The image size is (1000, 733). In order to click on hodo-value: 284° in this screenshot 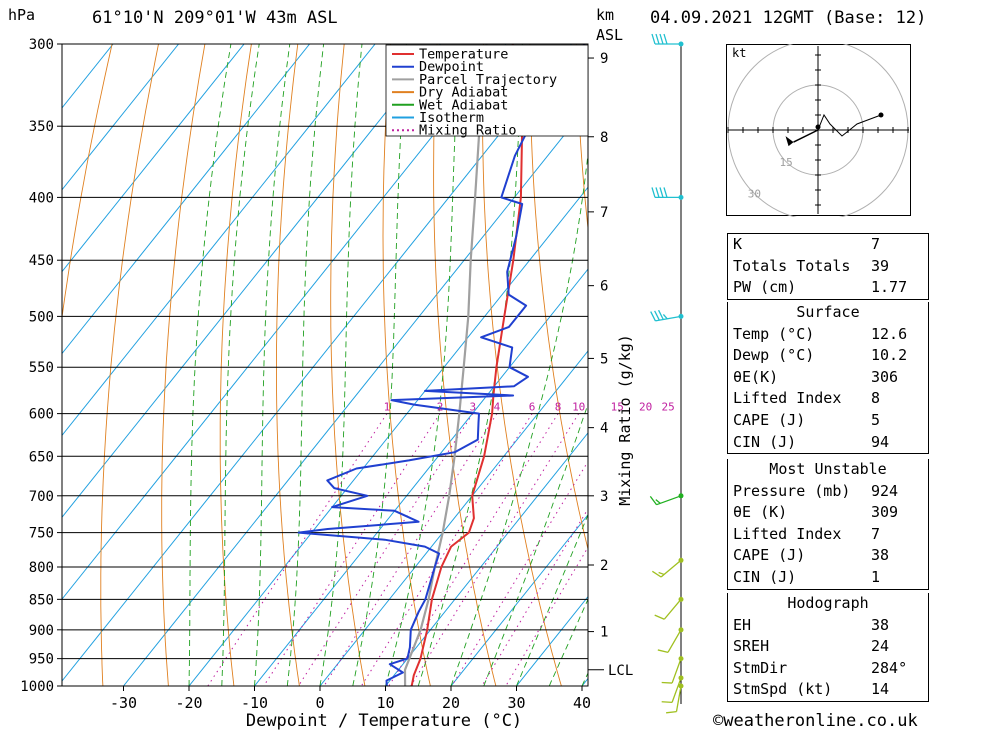, I will do `click(889, 667)`.